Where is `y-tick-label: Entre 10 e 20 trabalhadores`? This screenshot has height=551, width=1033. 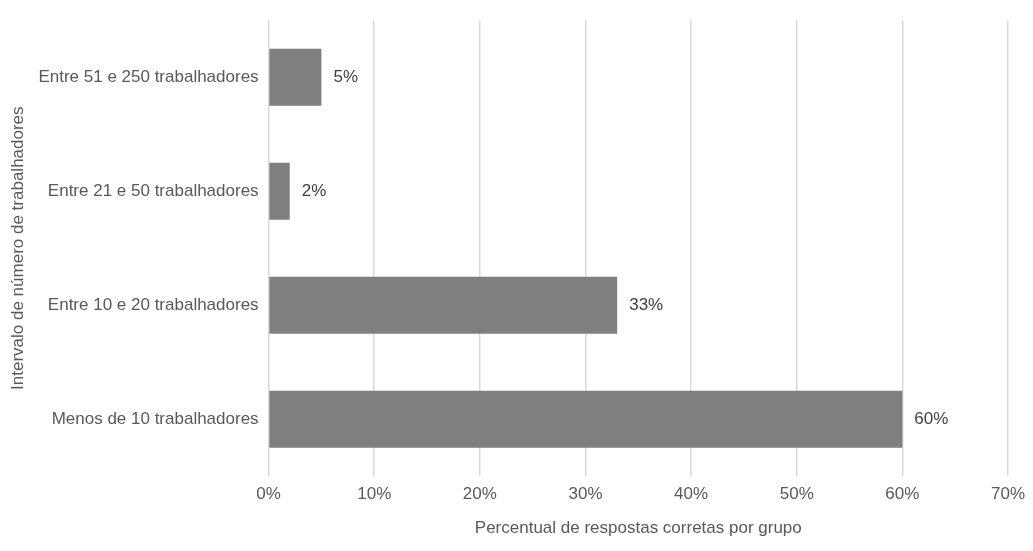 y-tick-label: Entre 10 e 20 trabalhadores is located at coordinates (153, 304).